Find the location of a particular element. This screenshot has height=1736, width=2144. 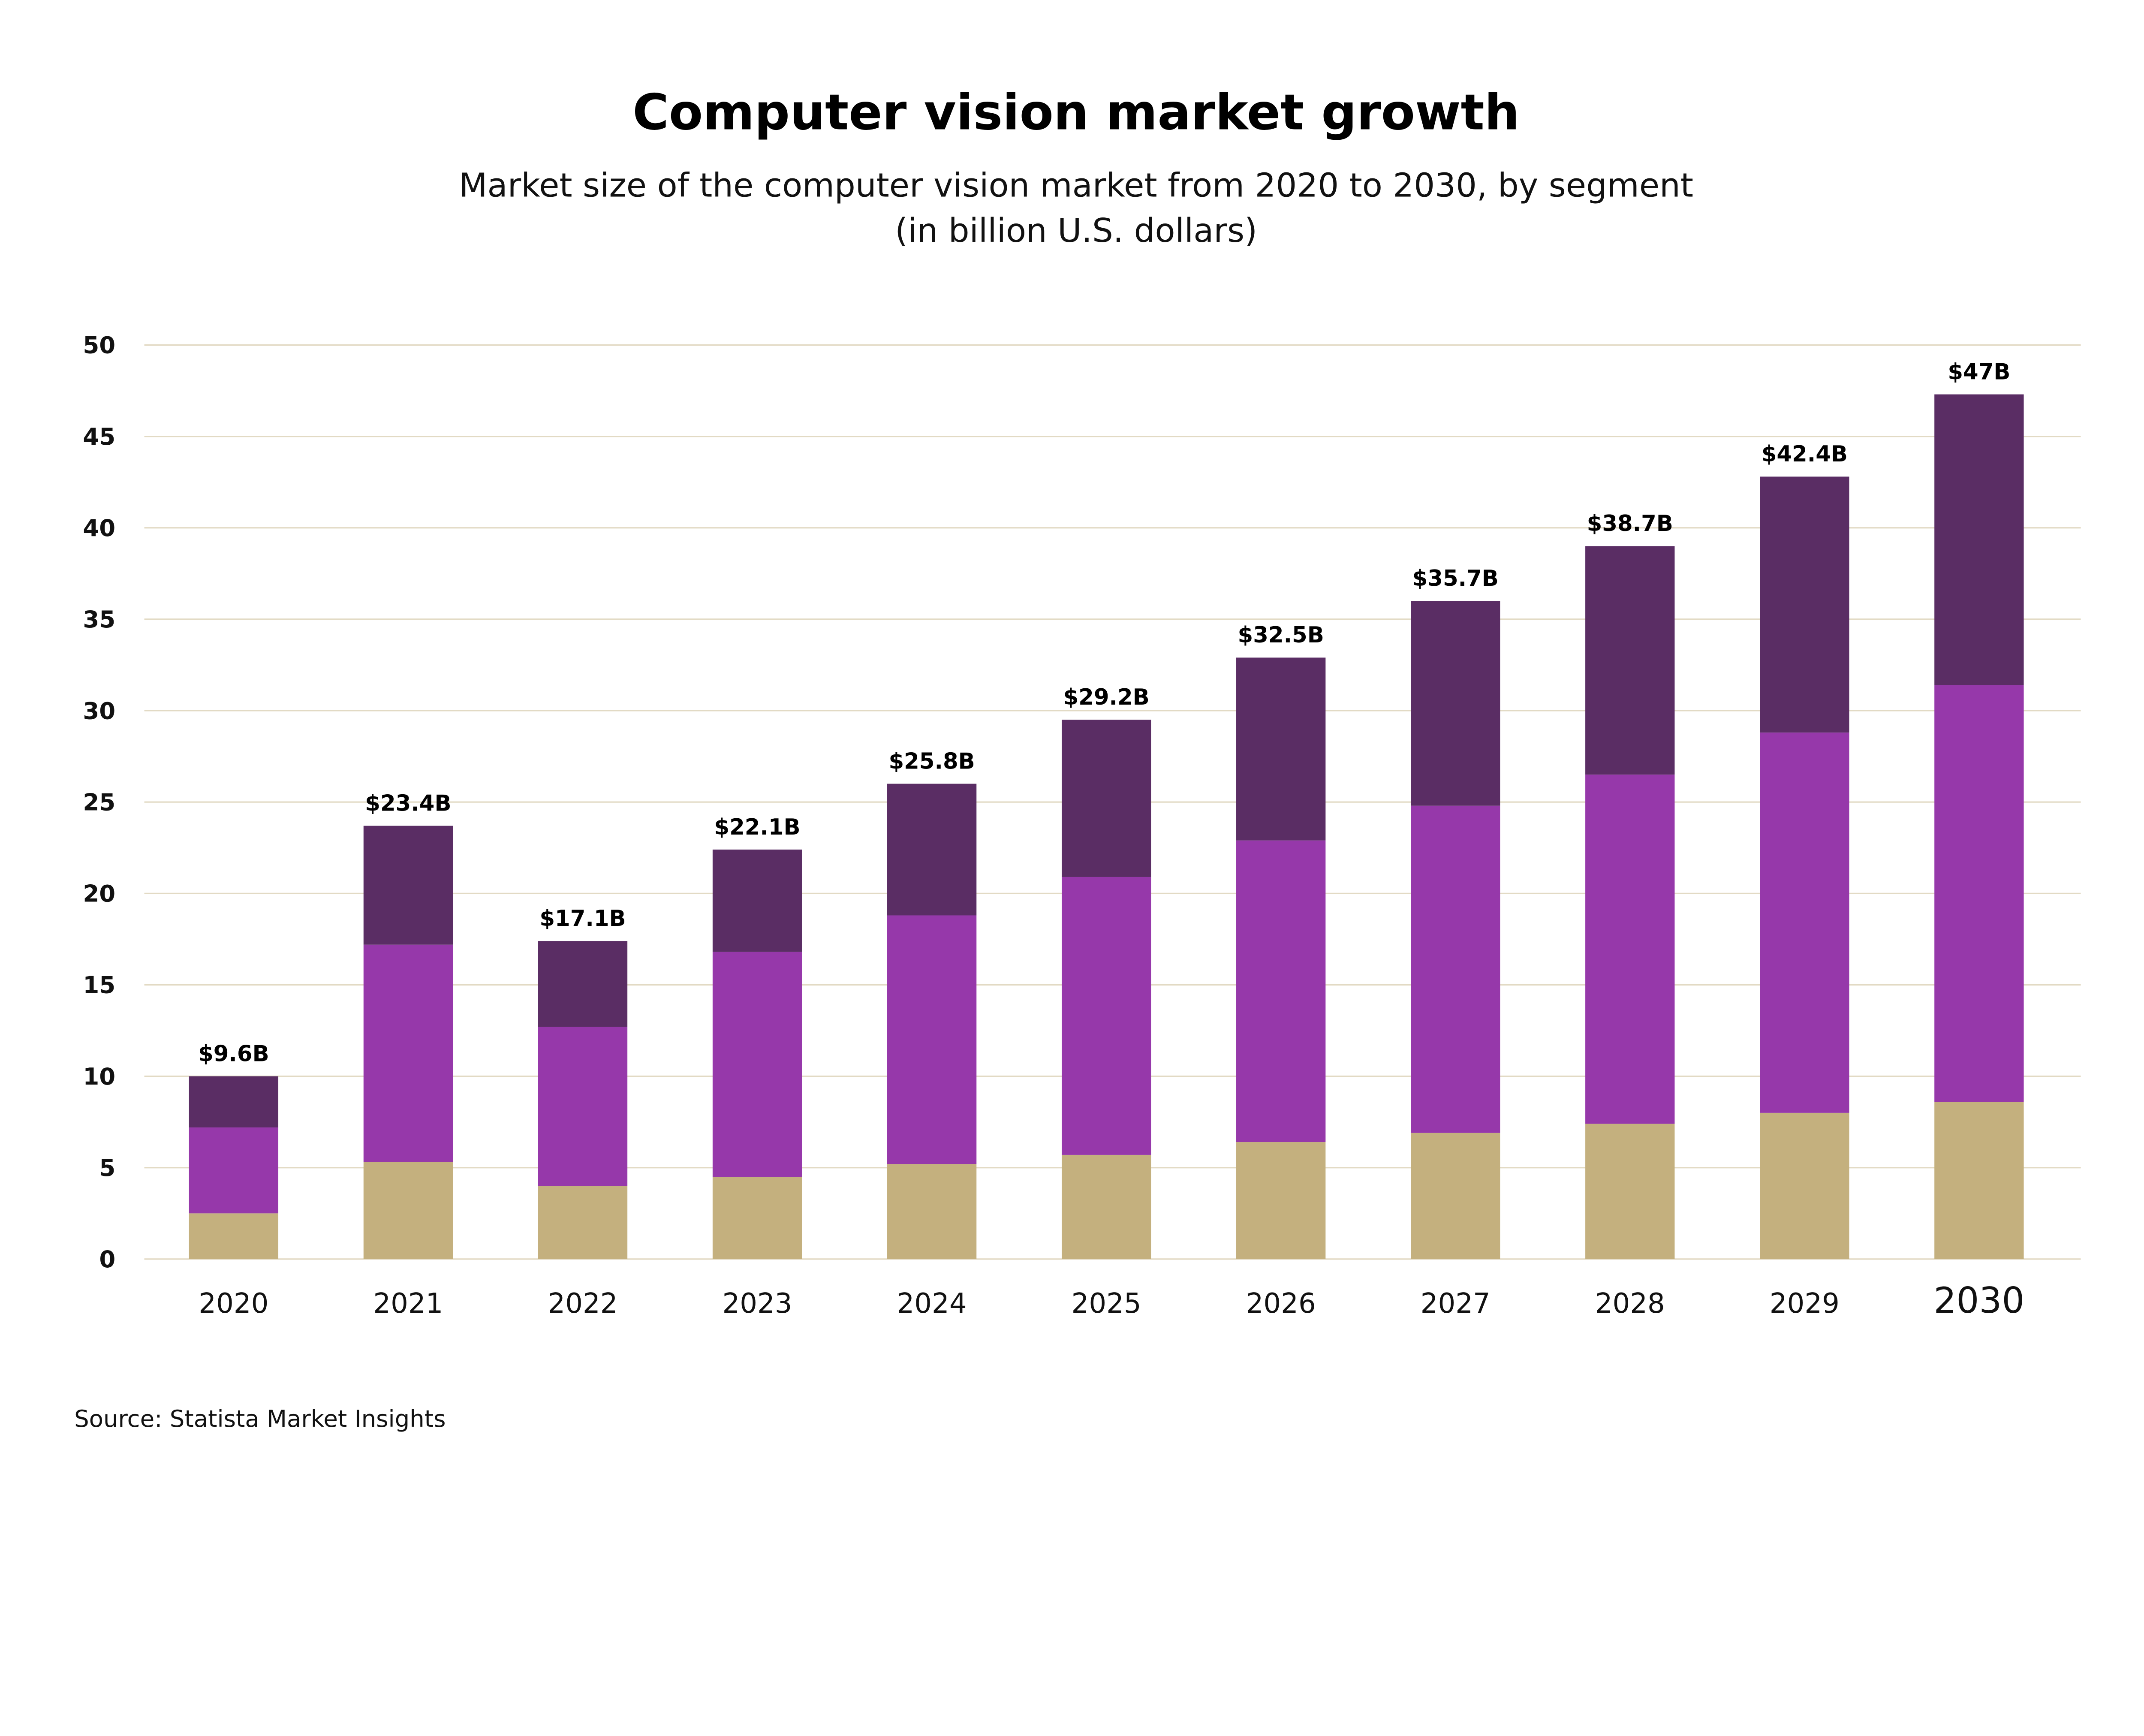

y-tick-label: 35 is located at coordinates (99, 619).